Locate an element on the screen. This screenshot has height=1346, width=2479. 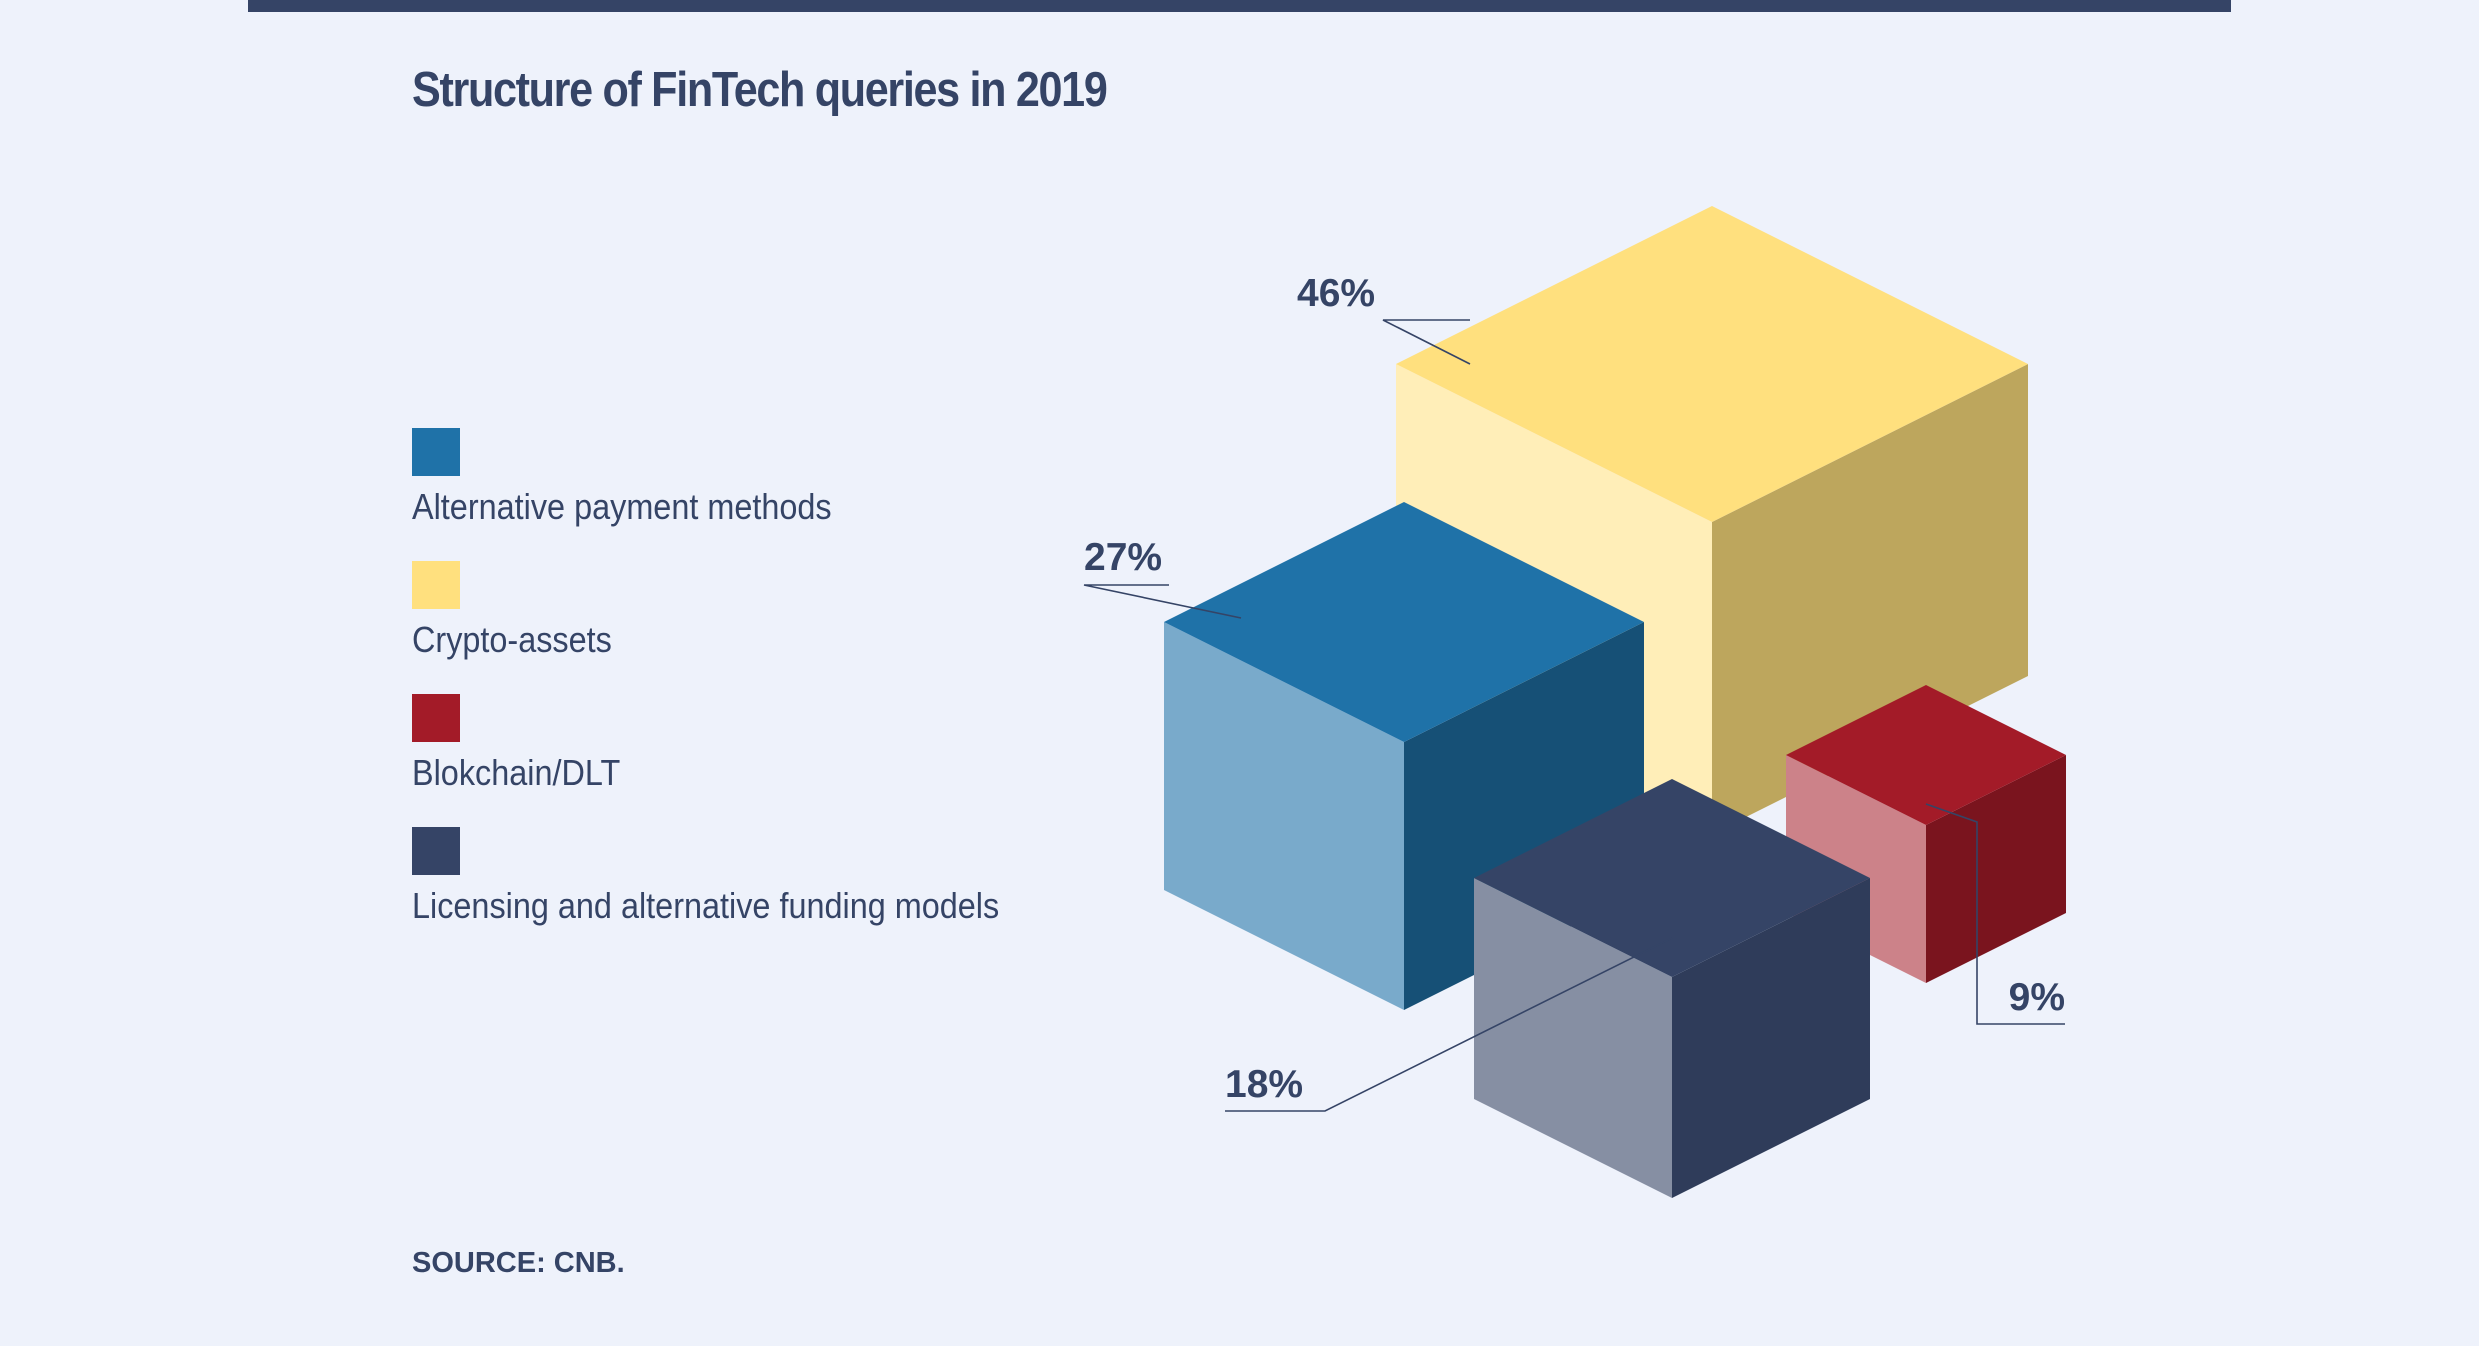
source-note: SOURCE: CNB. is located at coordinates (518, 1263).